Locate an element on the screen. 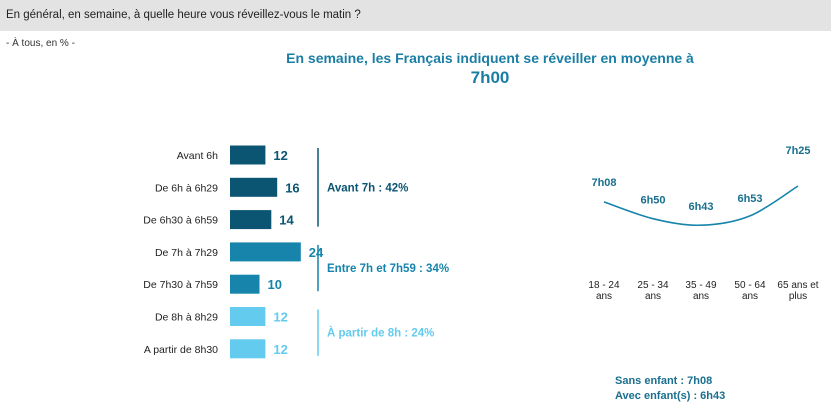 The width and height of the screenshot is (831, 413). age-value-label: 6h43 is located at coordinates (700, 207).